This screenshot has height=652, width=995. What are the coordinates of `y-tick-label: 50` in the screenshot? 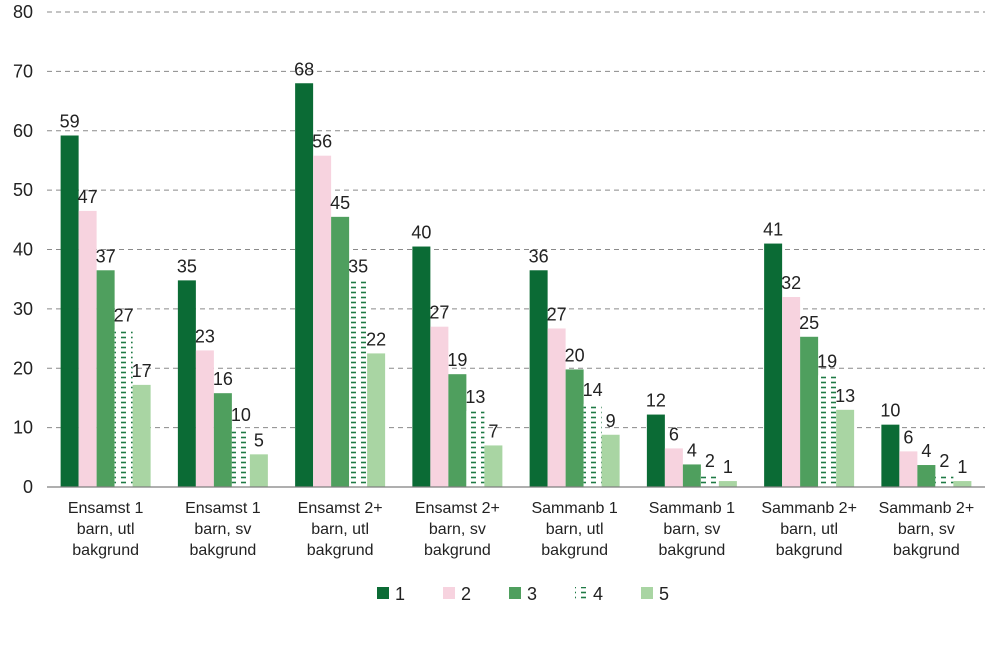 It's located at (23, 190).